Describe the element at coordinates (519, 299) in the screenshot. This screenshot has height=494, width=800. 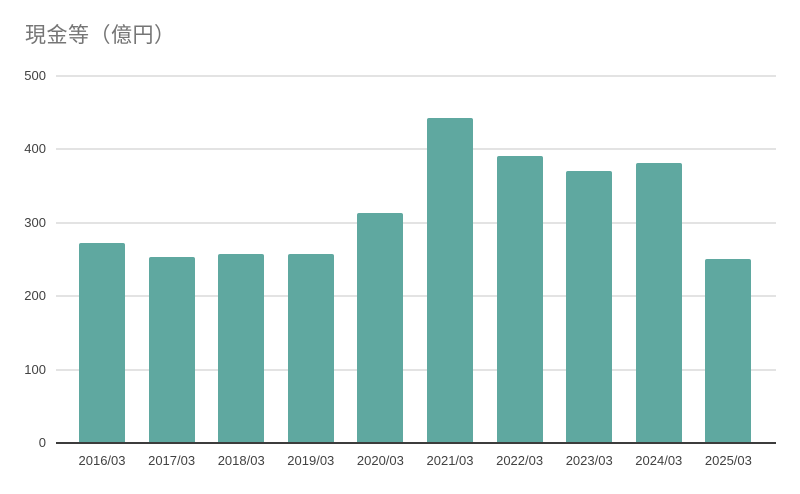
I see `bar-2022/03` at that location.